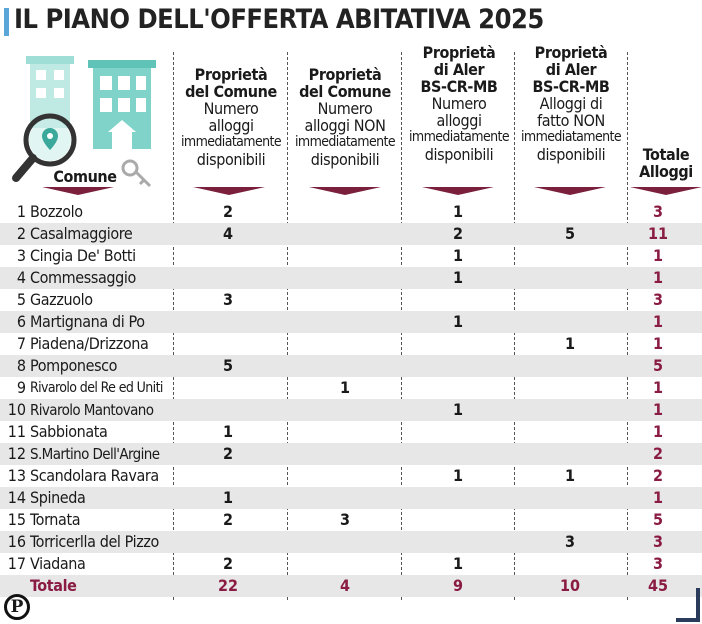 This screenshot has height=624, width=702. What do you see at coordinates (16, 453) in the screenshot?
I see `row-number: 12` at bounding box center [16, 453].